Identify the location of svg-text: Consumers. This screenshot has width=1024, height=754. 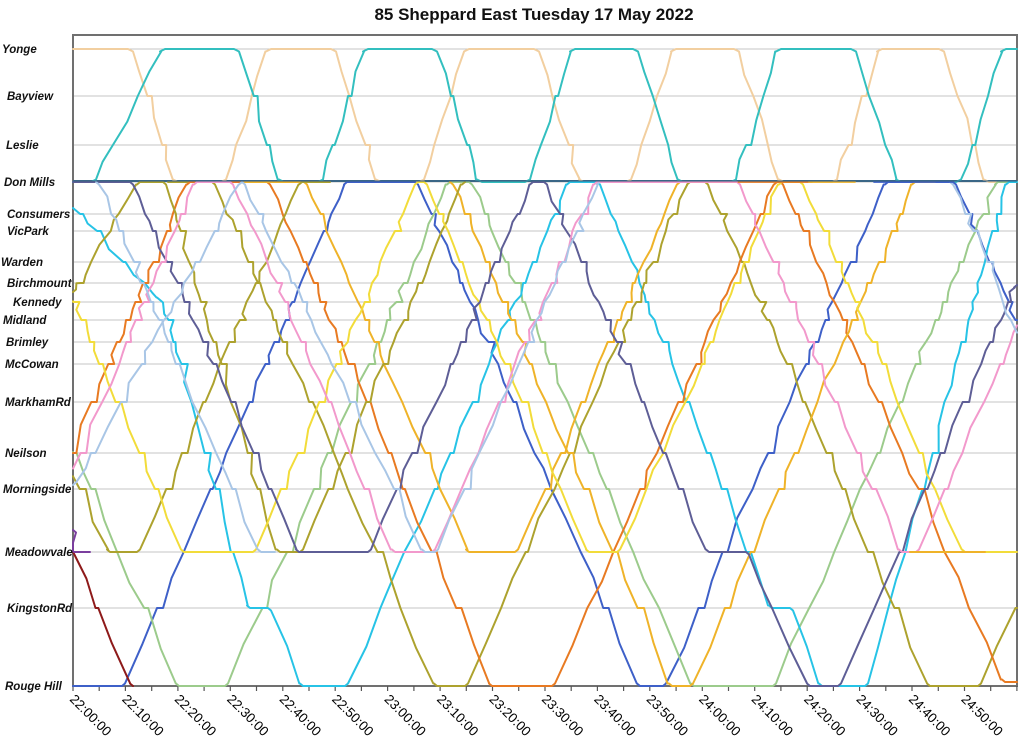
(38, 215).